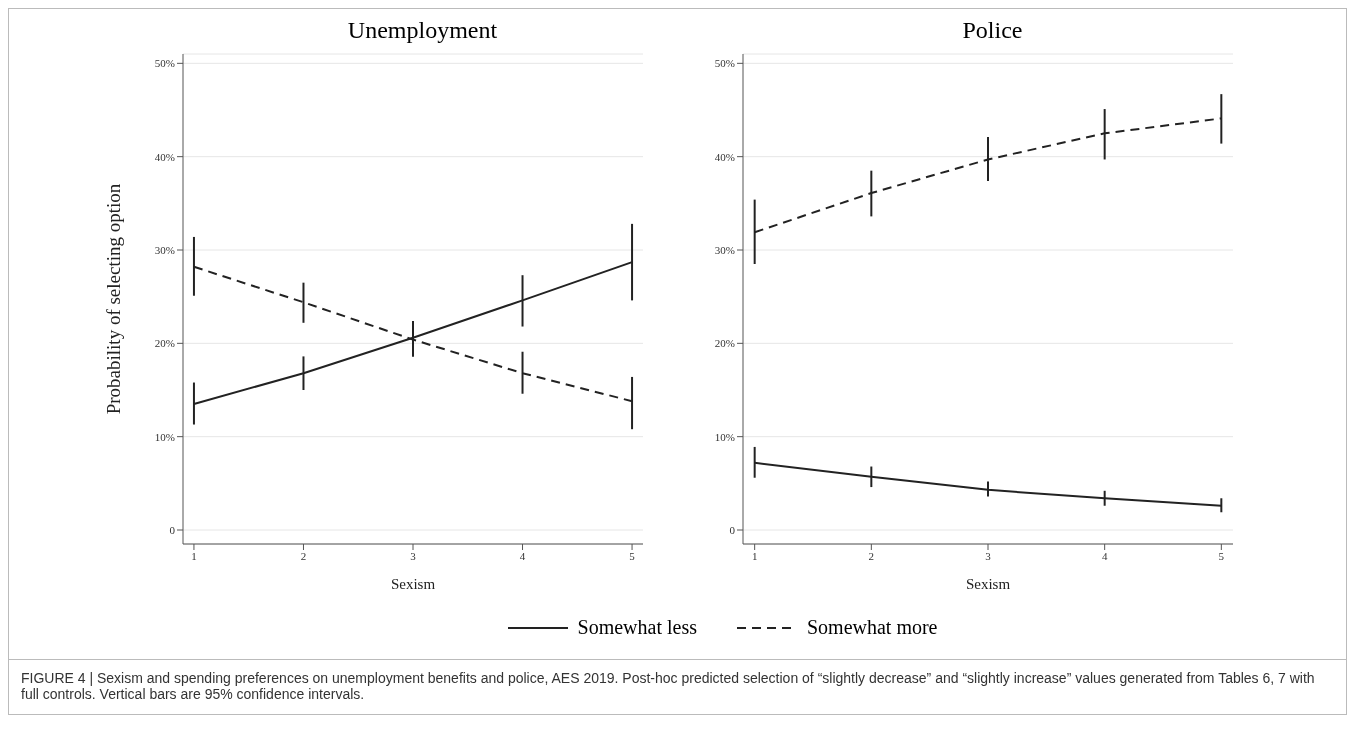 The image size is (1357, 738). What do you see at coordinates (113, 299) in the screenshot?
I see `y-axis-title: Probability of selecting option` at bounding box center [113, 299].